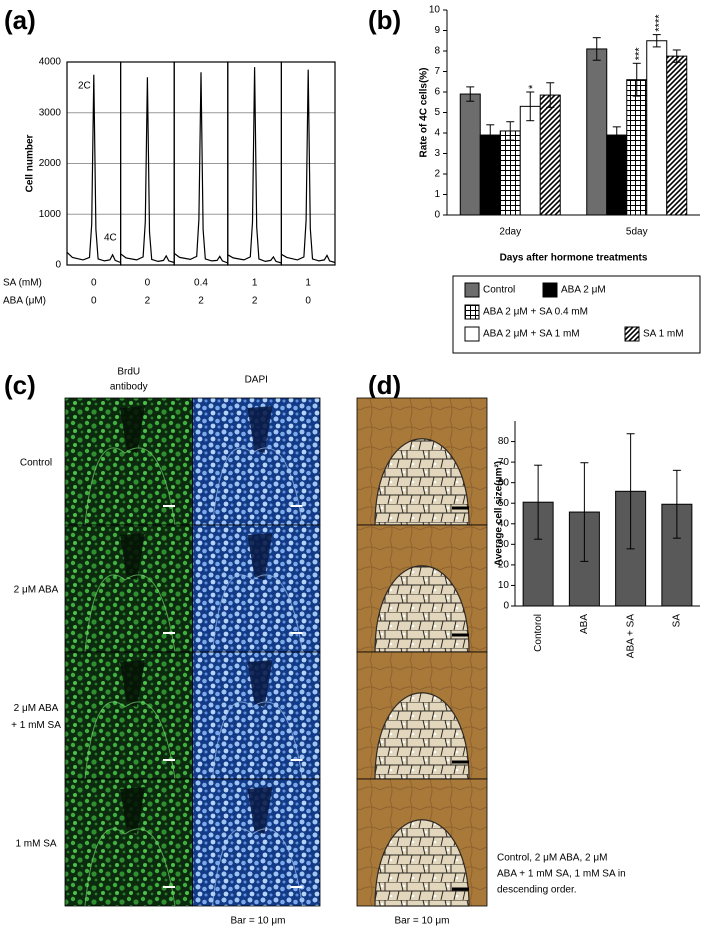  I want to click on panel-label: (d), so click(384, 385).